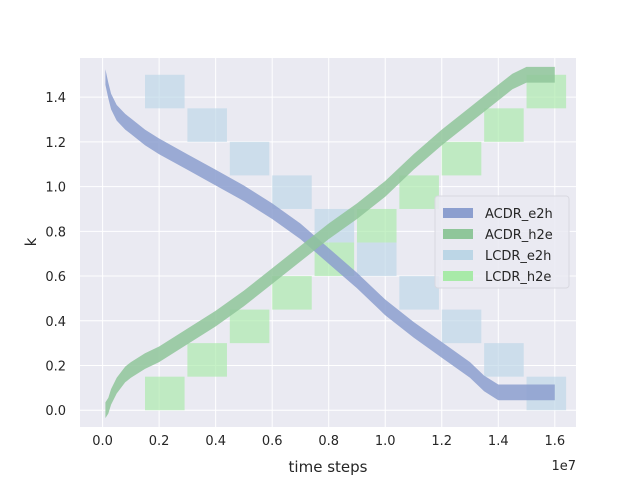 This screenshot has height=480, width=640. I want to click on y-tick-label: 0.4, so click(55, 322).